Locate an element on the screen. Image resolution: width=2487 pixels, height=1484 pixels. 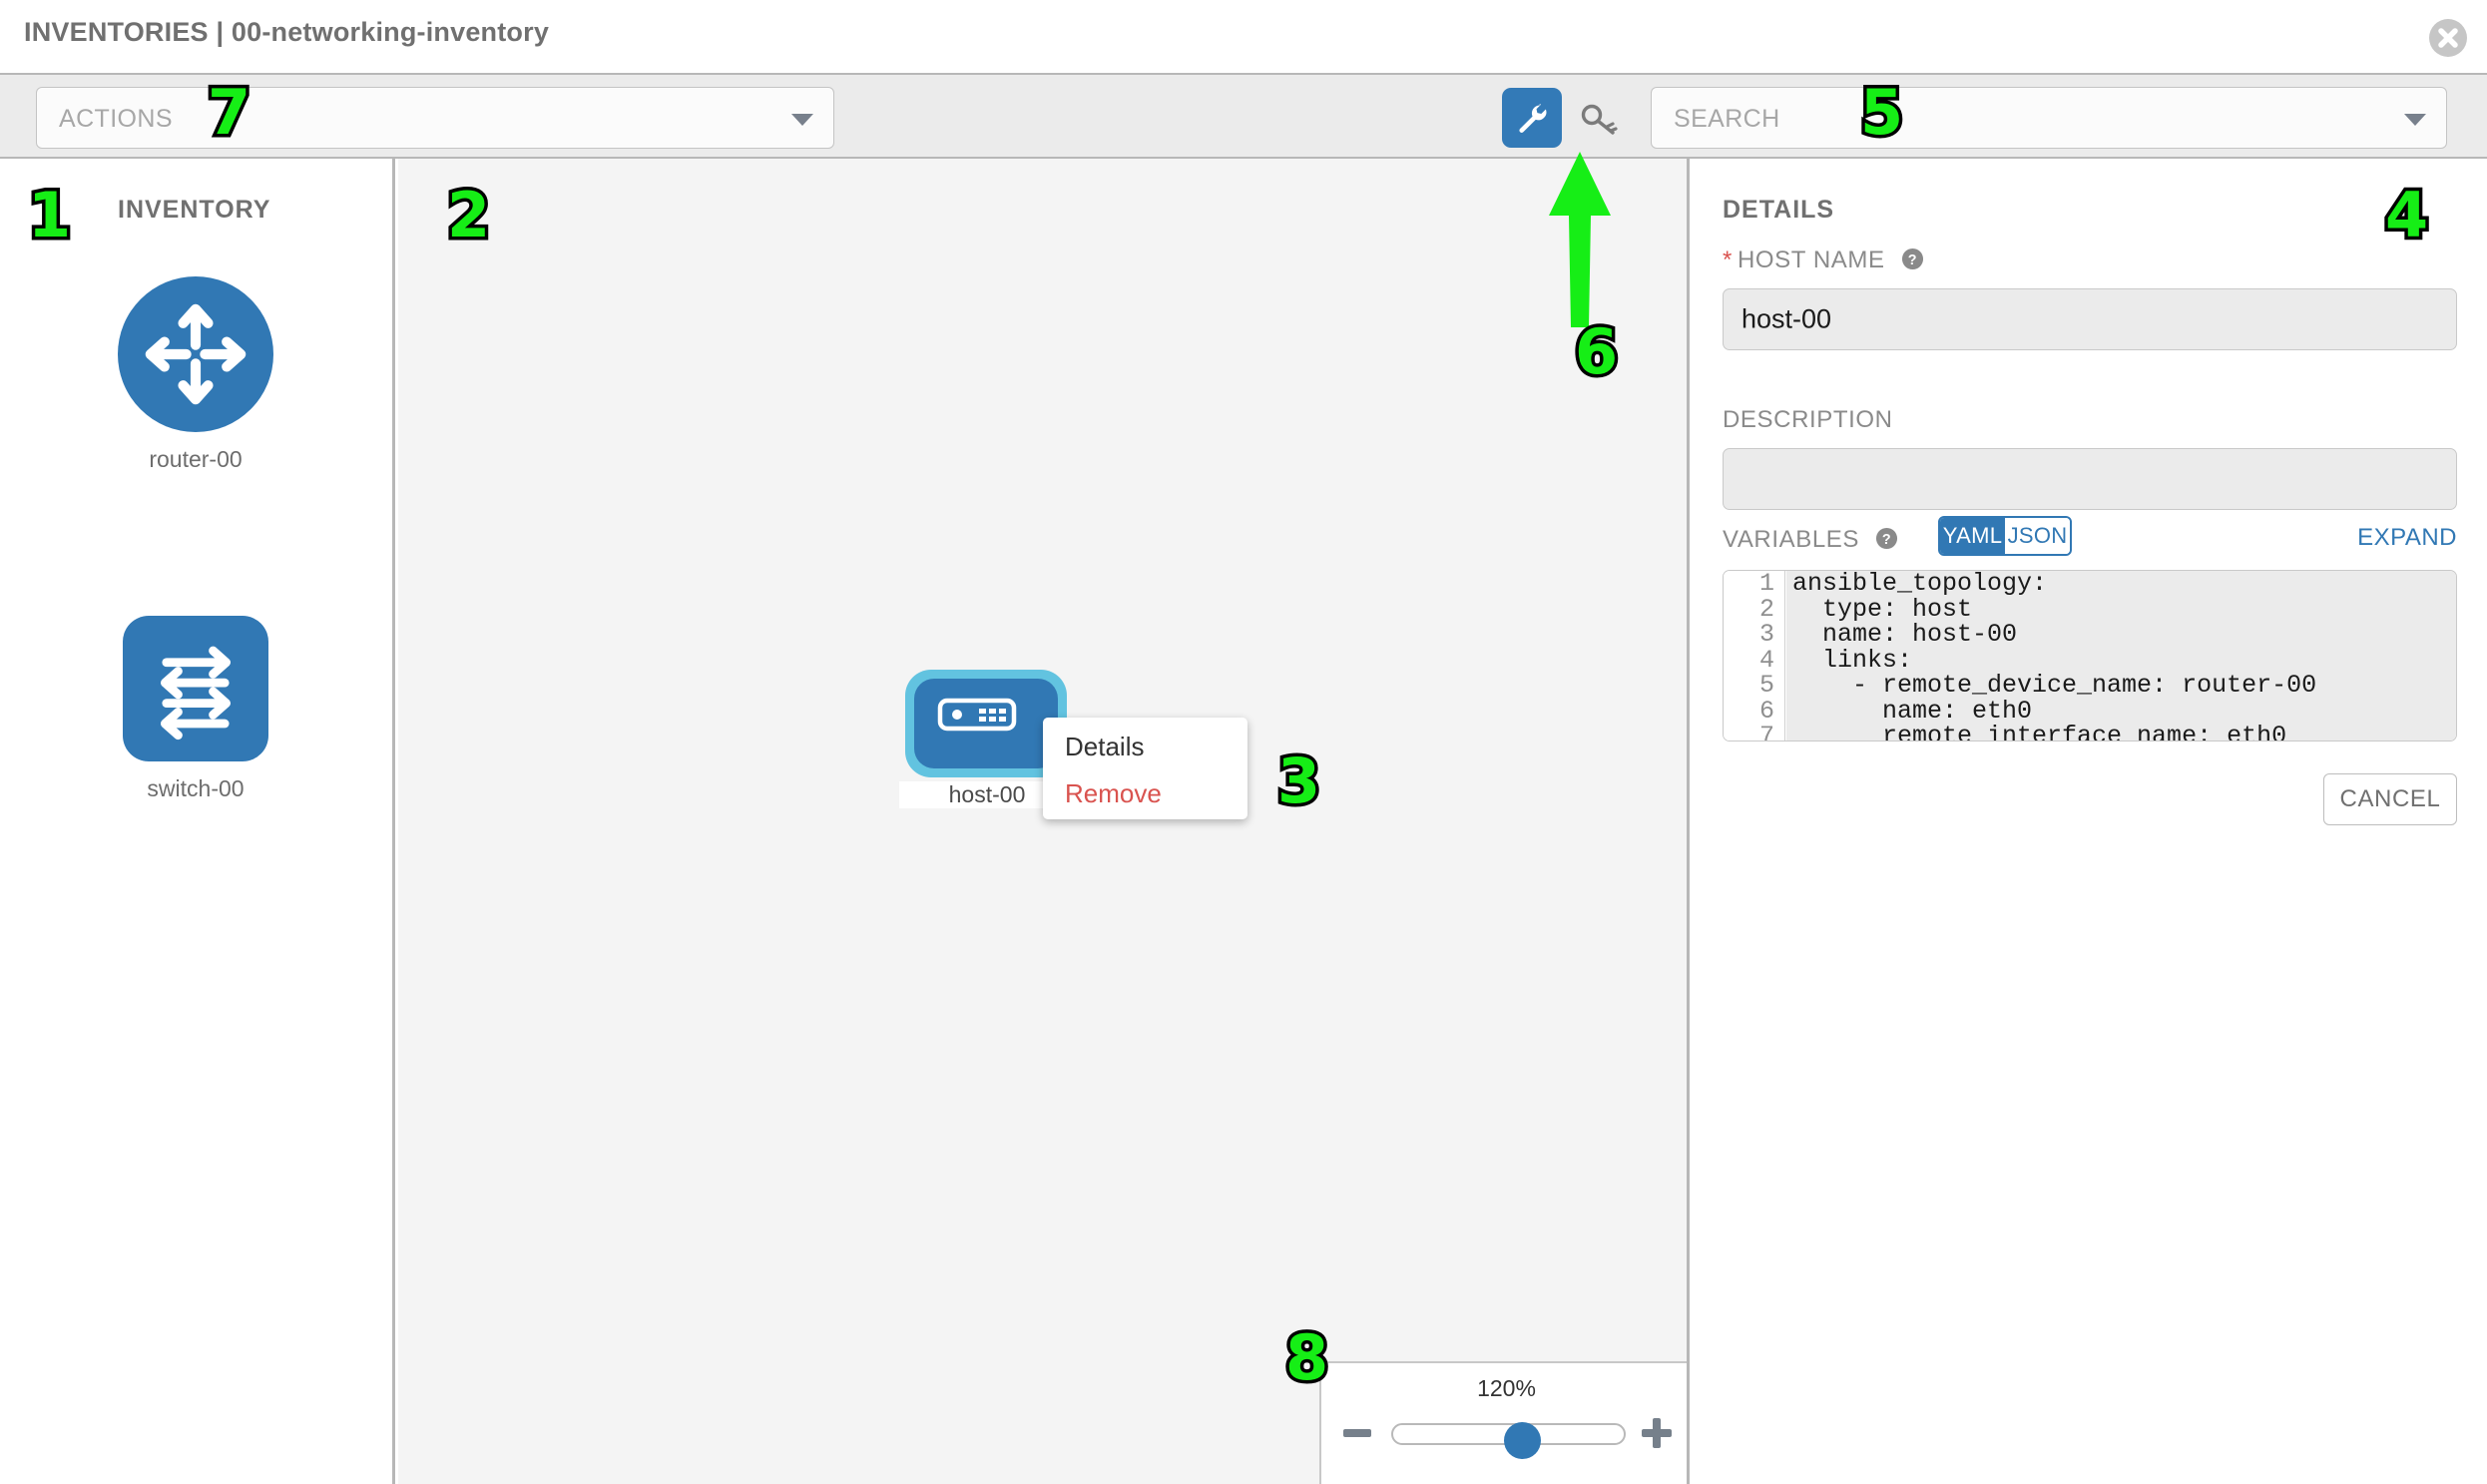
key-icon is located at coordinates (1599, 119).